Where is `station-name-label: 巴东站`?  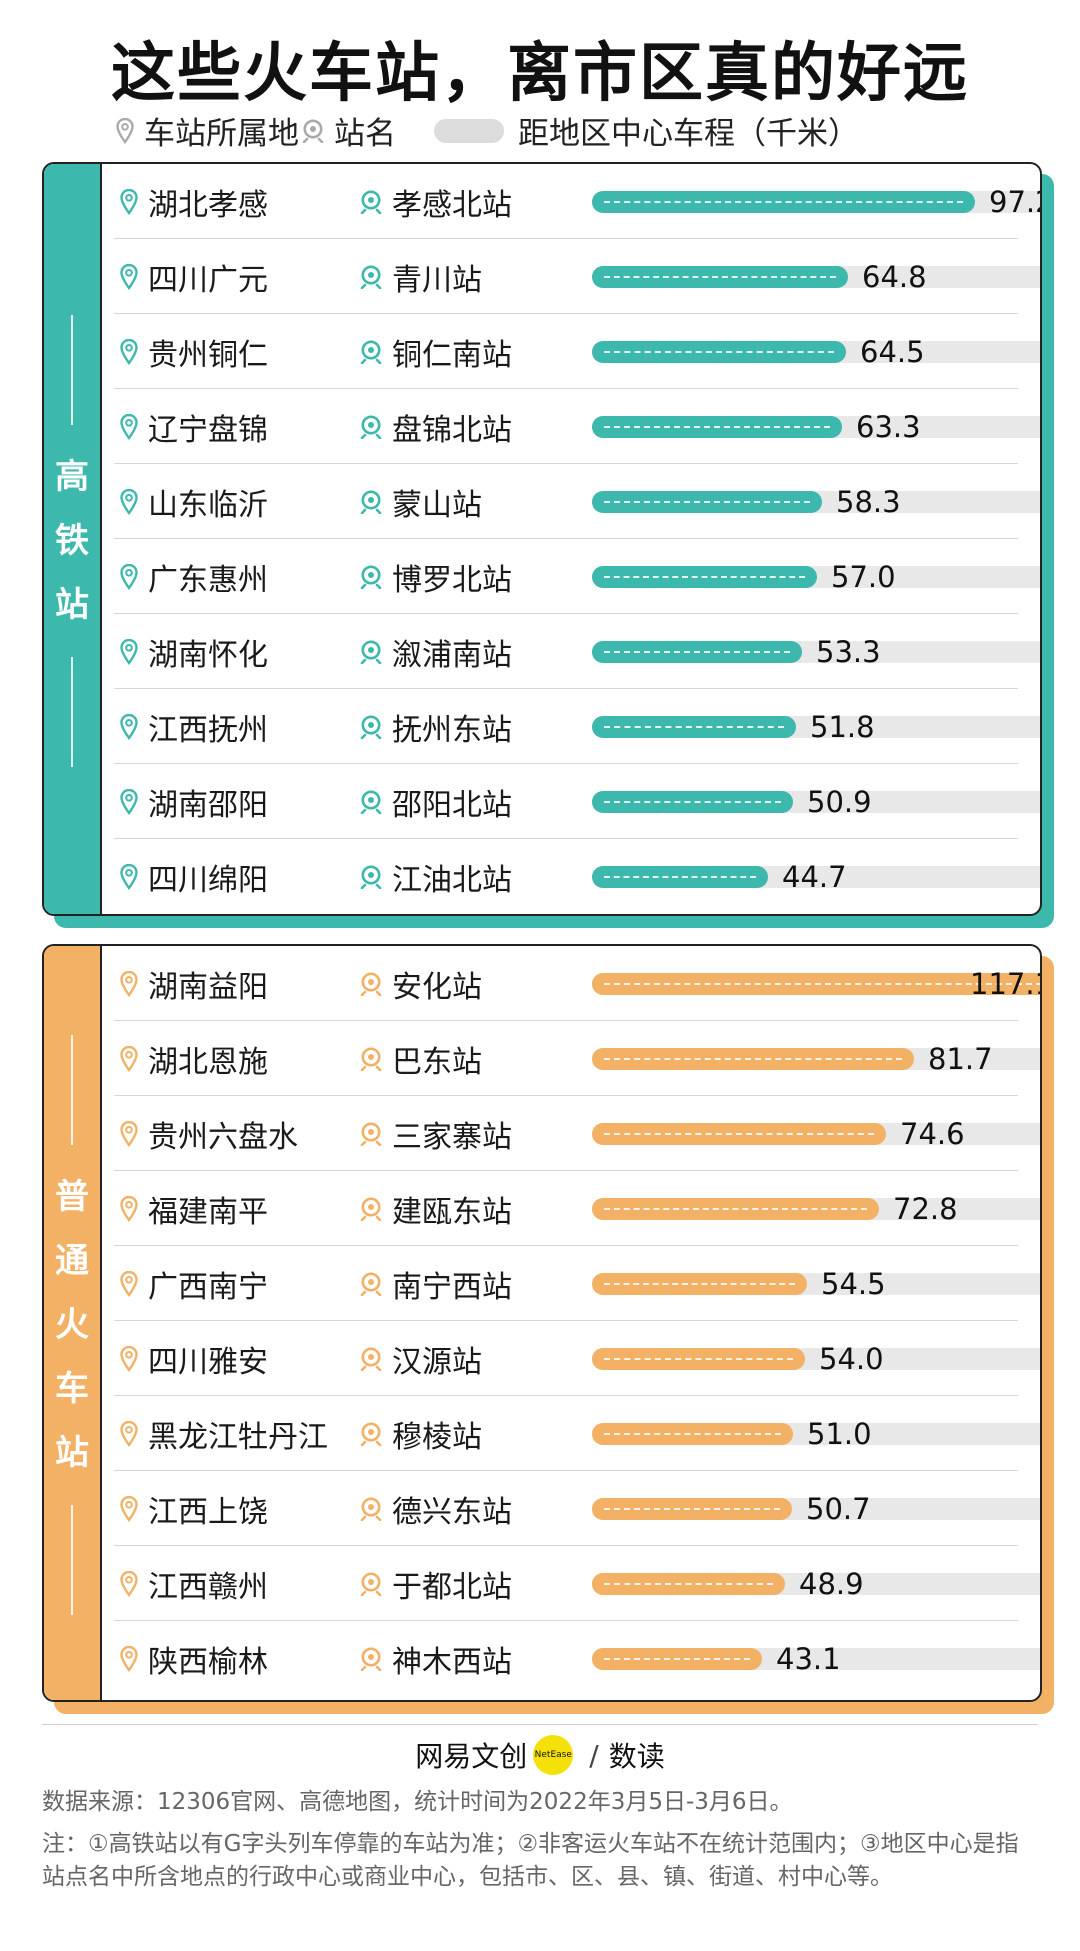 station-name-label: 巴东站 is located at coordinates (437, 1062).